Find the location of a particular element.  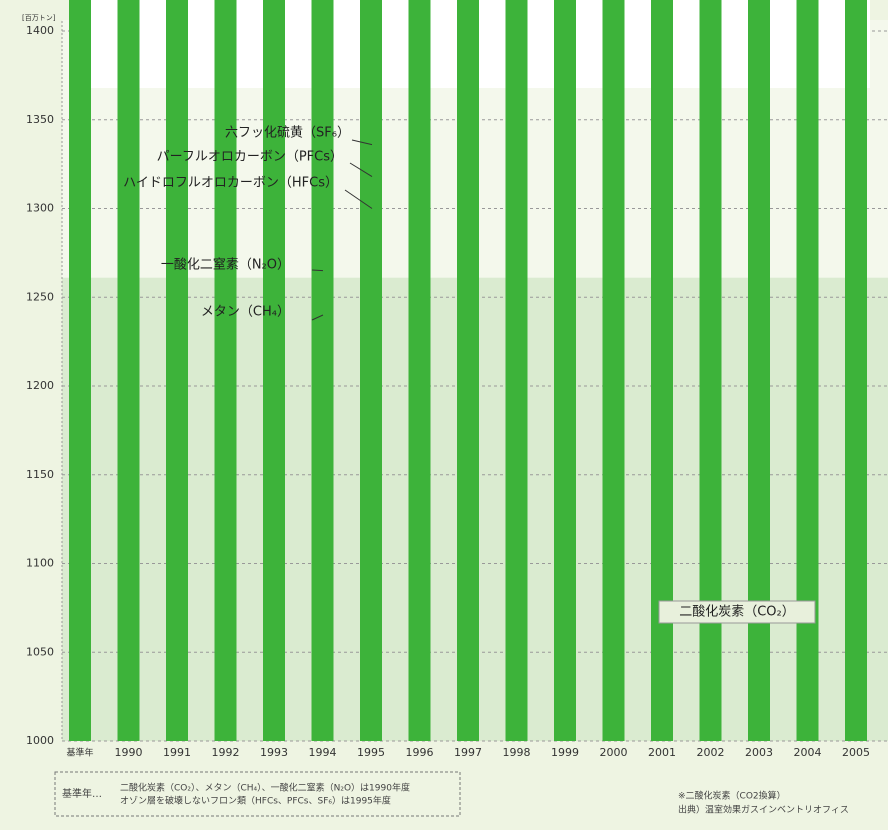

x-tick-label: 2002 is located at coordinates (711, 752).